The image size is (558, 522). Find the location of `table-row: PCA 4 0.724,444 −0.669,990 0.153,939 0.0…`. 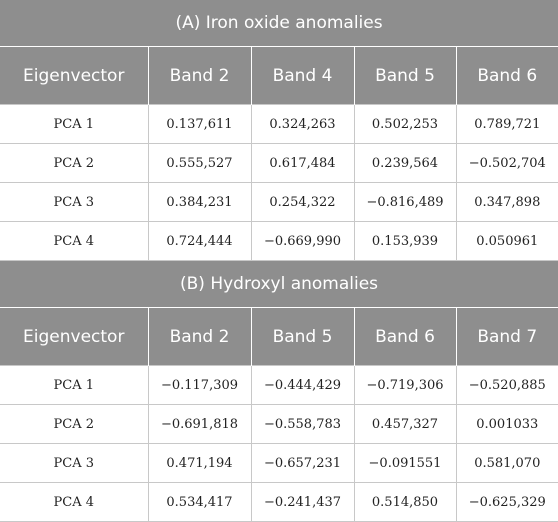

table-row: PCA 4 0.724,444 −0.669,990 0.153,939 0.0… is located at coordinates (279, 241).